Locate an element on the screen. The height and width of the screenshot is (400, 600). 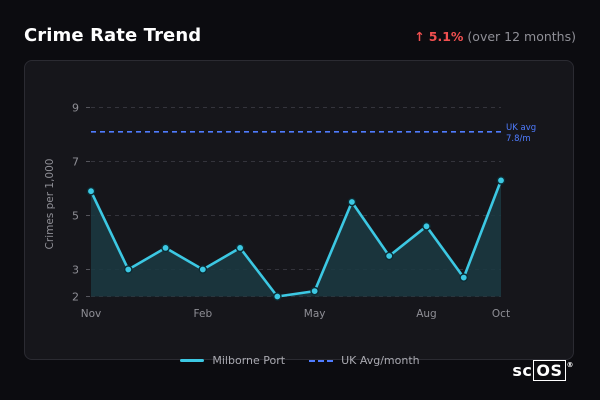
legend-swatch-solid is located at coordinates (192, 360).